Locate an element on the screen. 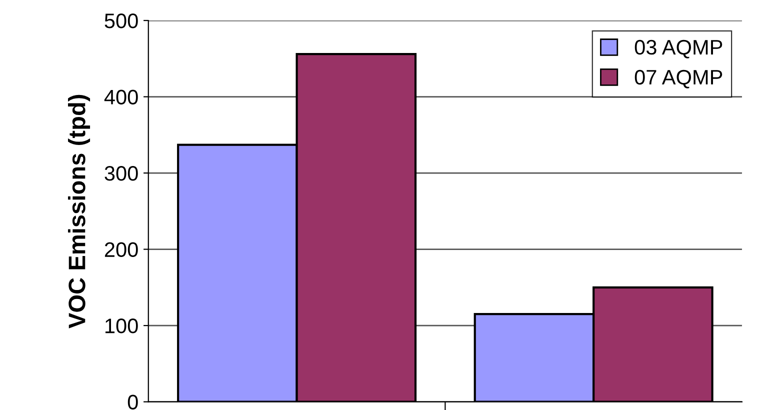  y-tick-label: 400 is located at coordinates (121, 97).